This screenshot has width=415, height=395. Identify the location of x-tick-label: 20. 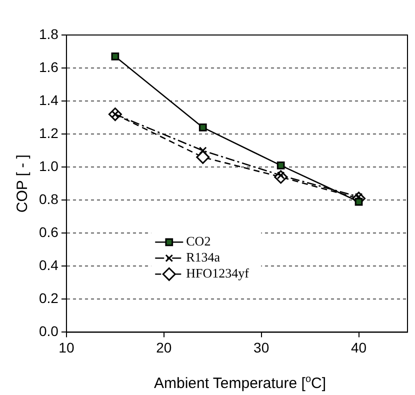
(164, 347).